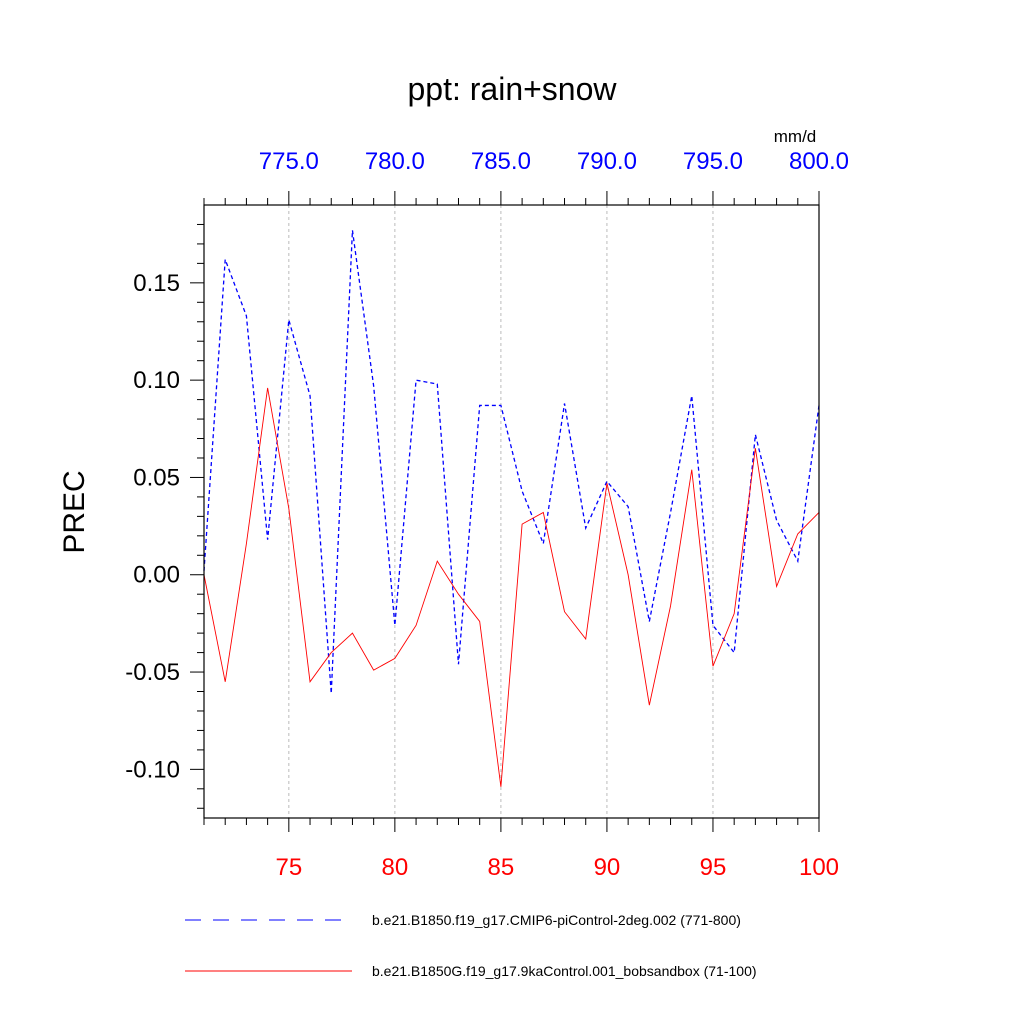 The height and width of the screenshot is (1024, 1024). I want to click on x-top-tick-label: 790.0, so click(607, 161).